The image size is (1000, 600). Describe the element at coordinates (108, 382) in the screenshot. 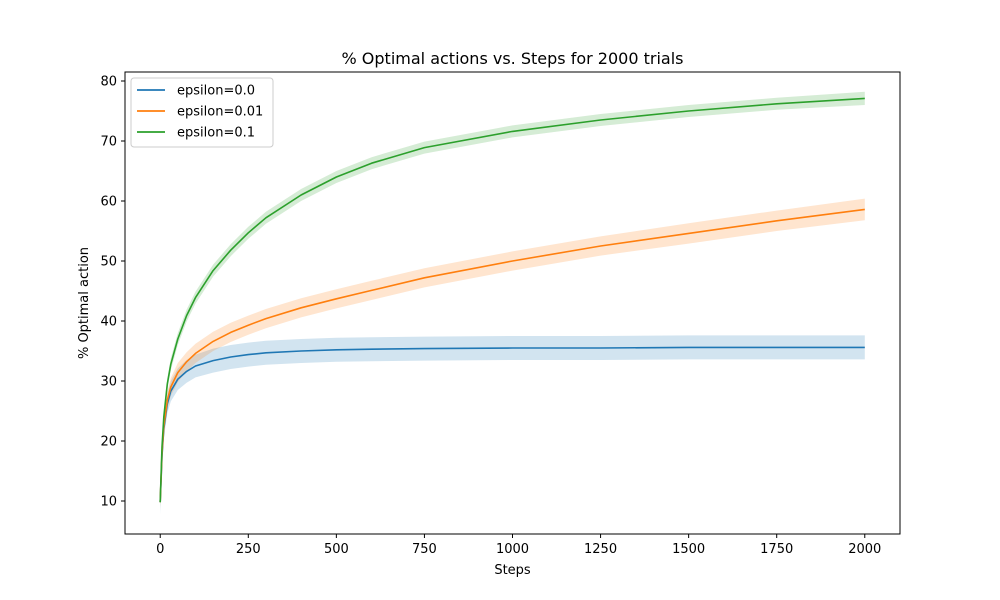

I see `y-tick-label: 30` at that location.